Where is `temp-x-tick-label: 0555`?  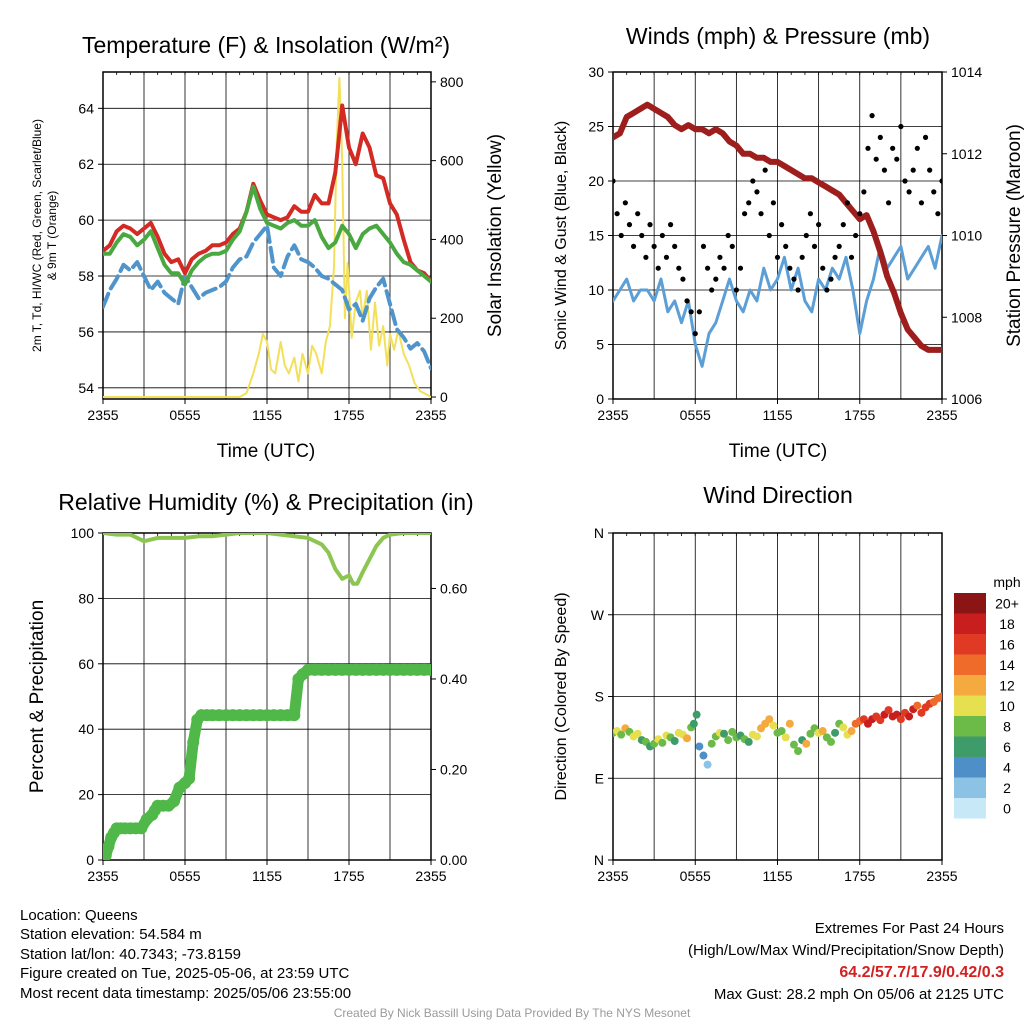
temp-x-tick-label: 0555 is located at coordinates (184, 415).